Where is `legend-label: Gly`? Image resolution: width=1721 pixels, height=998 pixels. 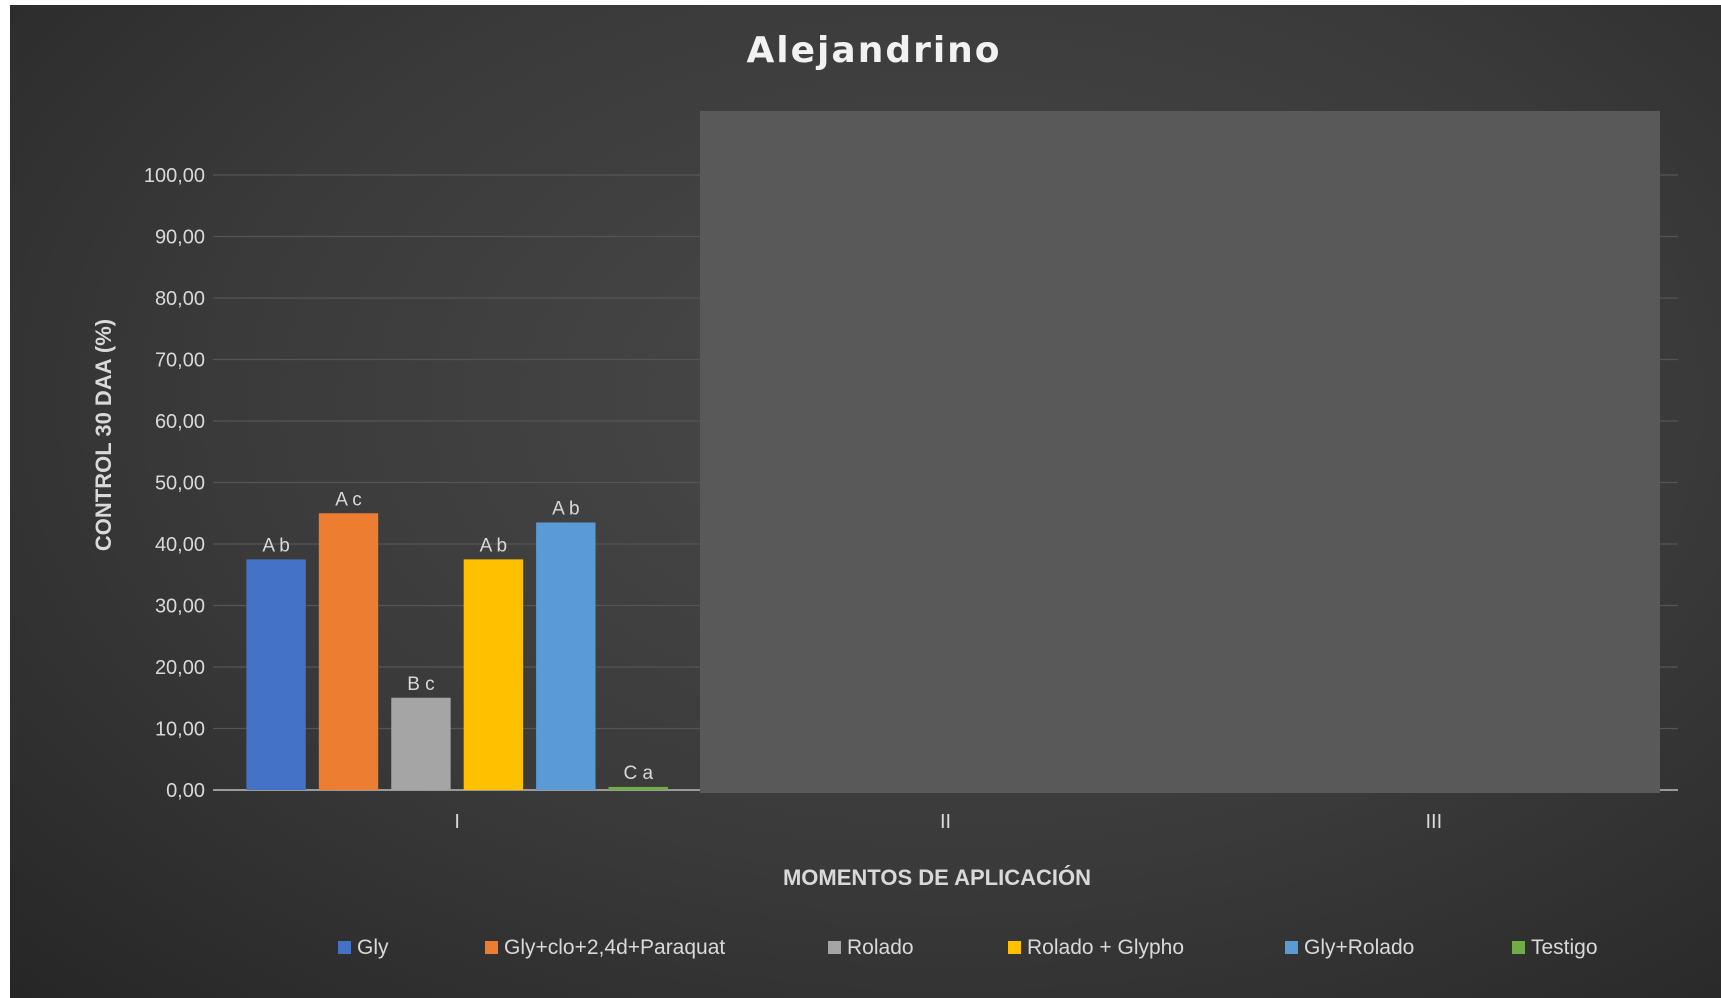
legend-label: Gly is located at coordinates (373, 947).